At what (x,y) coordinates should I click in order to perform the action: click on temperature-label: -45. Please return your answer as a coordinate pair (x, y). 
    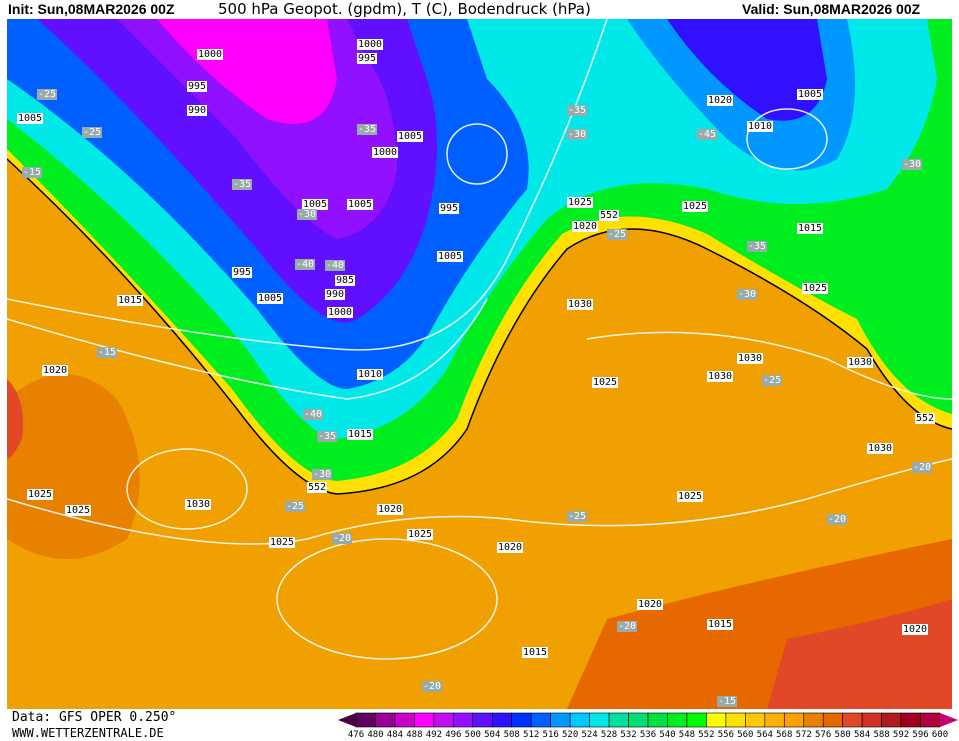
    Looking at the image, I should click on (707, 134).